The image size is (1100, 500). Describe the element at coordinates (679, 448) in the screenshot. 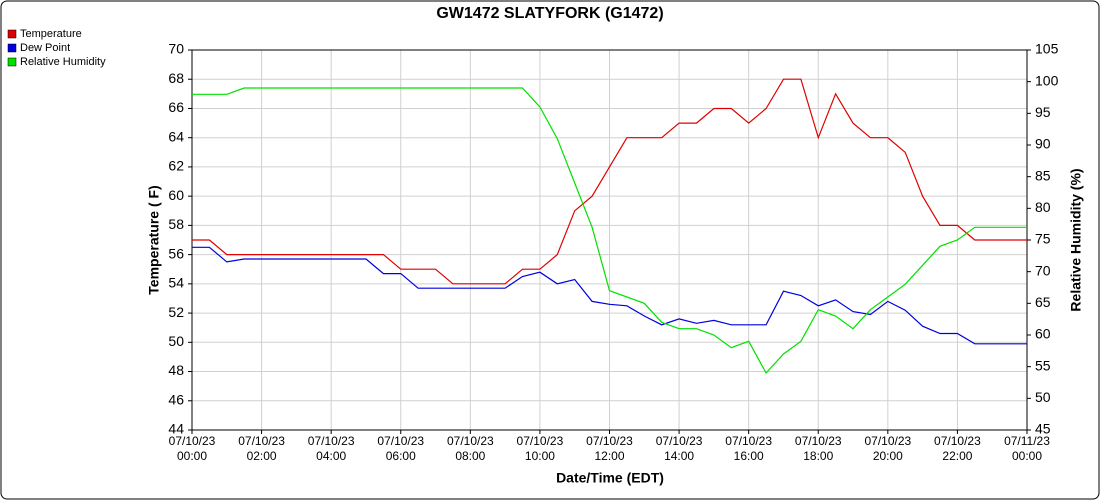

I see `x-tick-label: 07/10/23 14:00` at that location.